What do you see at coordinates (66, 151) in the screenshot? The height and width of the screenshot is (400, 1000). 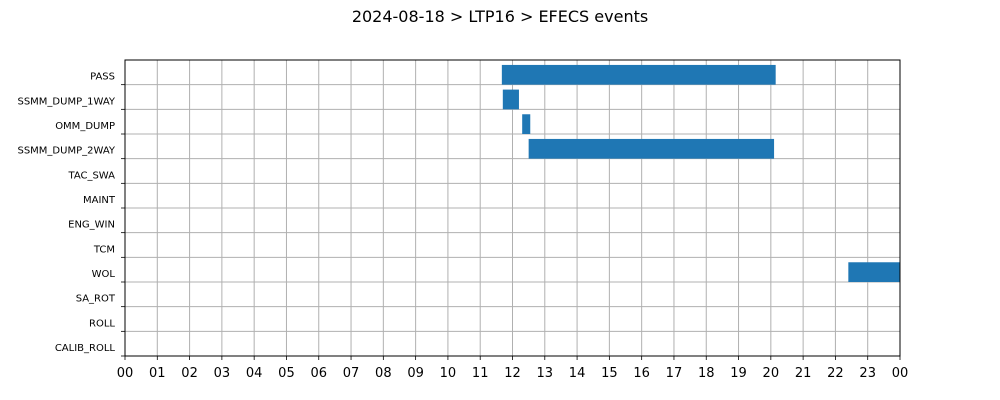 I see `category-label: SSMM_DUMP_2WAY` at bounding box center [66, 151].